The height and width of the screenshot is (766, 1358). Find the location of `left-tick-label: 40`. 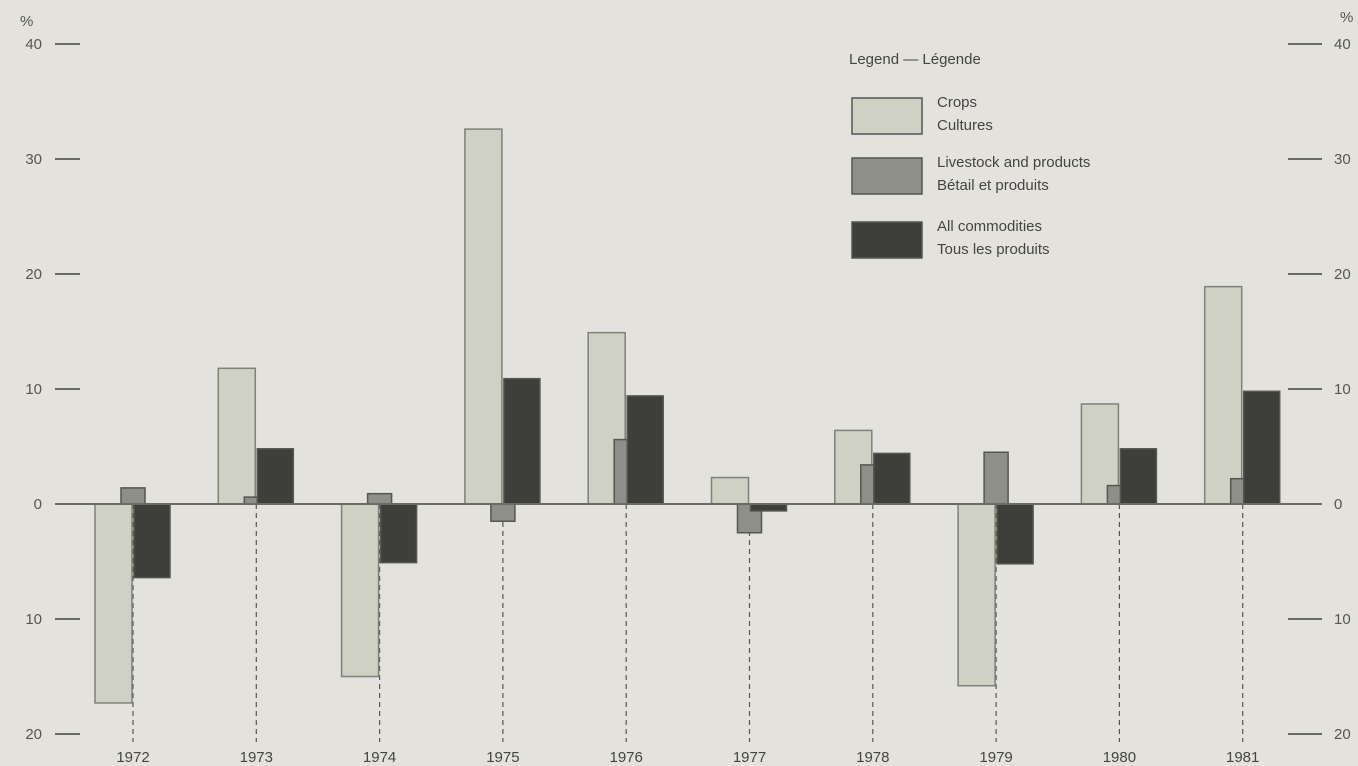

left-tick-label: 40 is located at coordinates (33, 44).